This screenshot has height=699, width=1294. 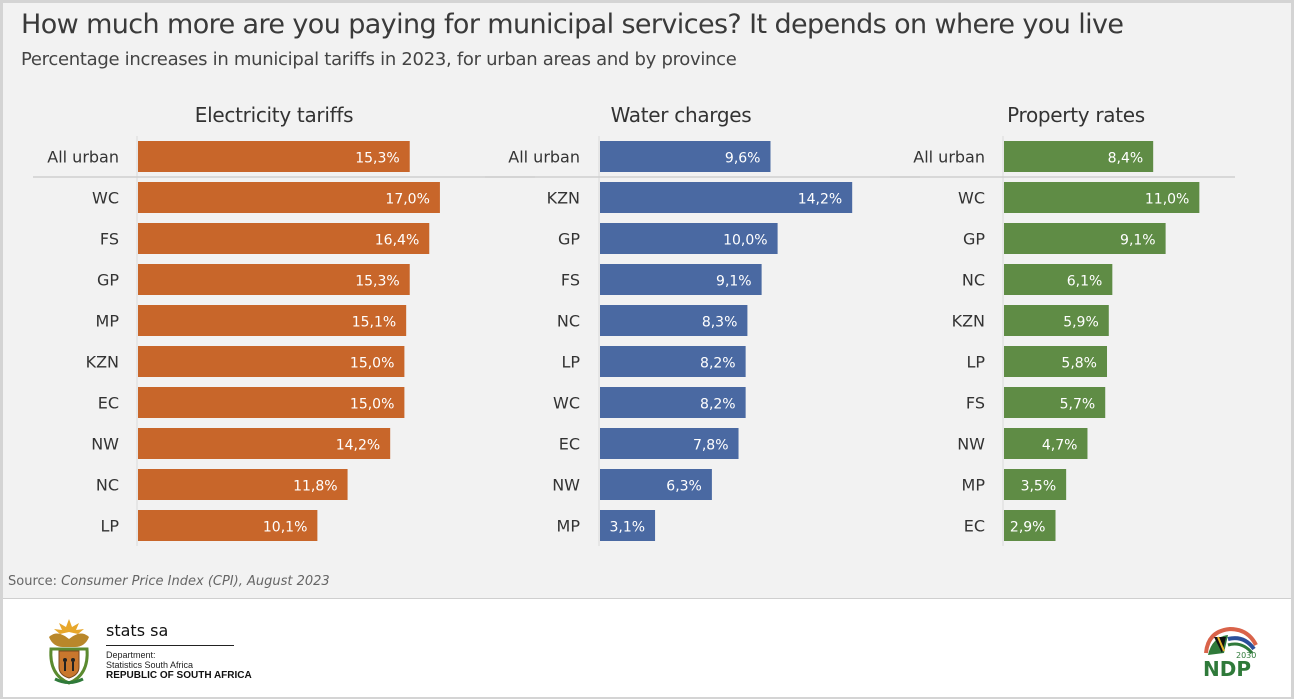 I want to click on source-text: Consumer Price Index (CPI), August 2023, so click(x=195, y=581).